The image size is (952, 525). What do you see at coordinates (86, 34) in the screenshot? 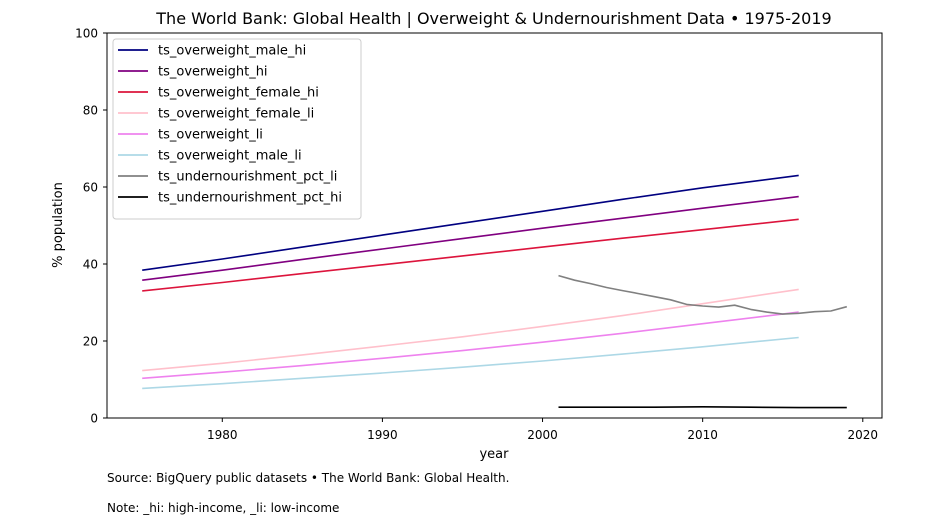
I see `y-tick-label: 100` at bounding box center [86, 34].